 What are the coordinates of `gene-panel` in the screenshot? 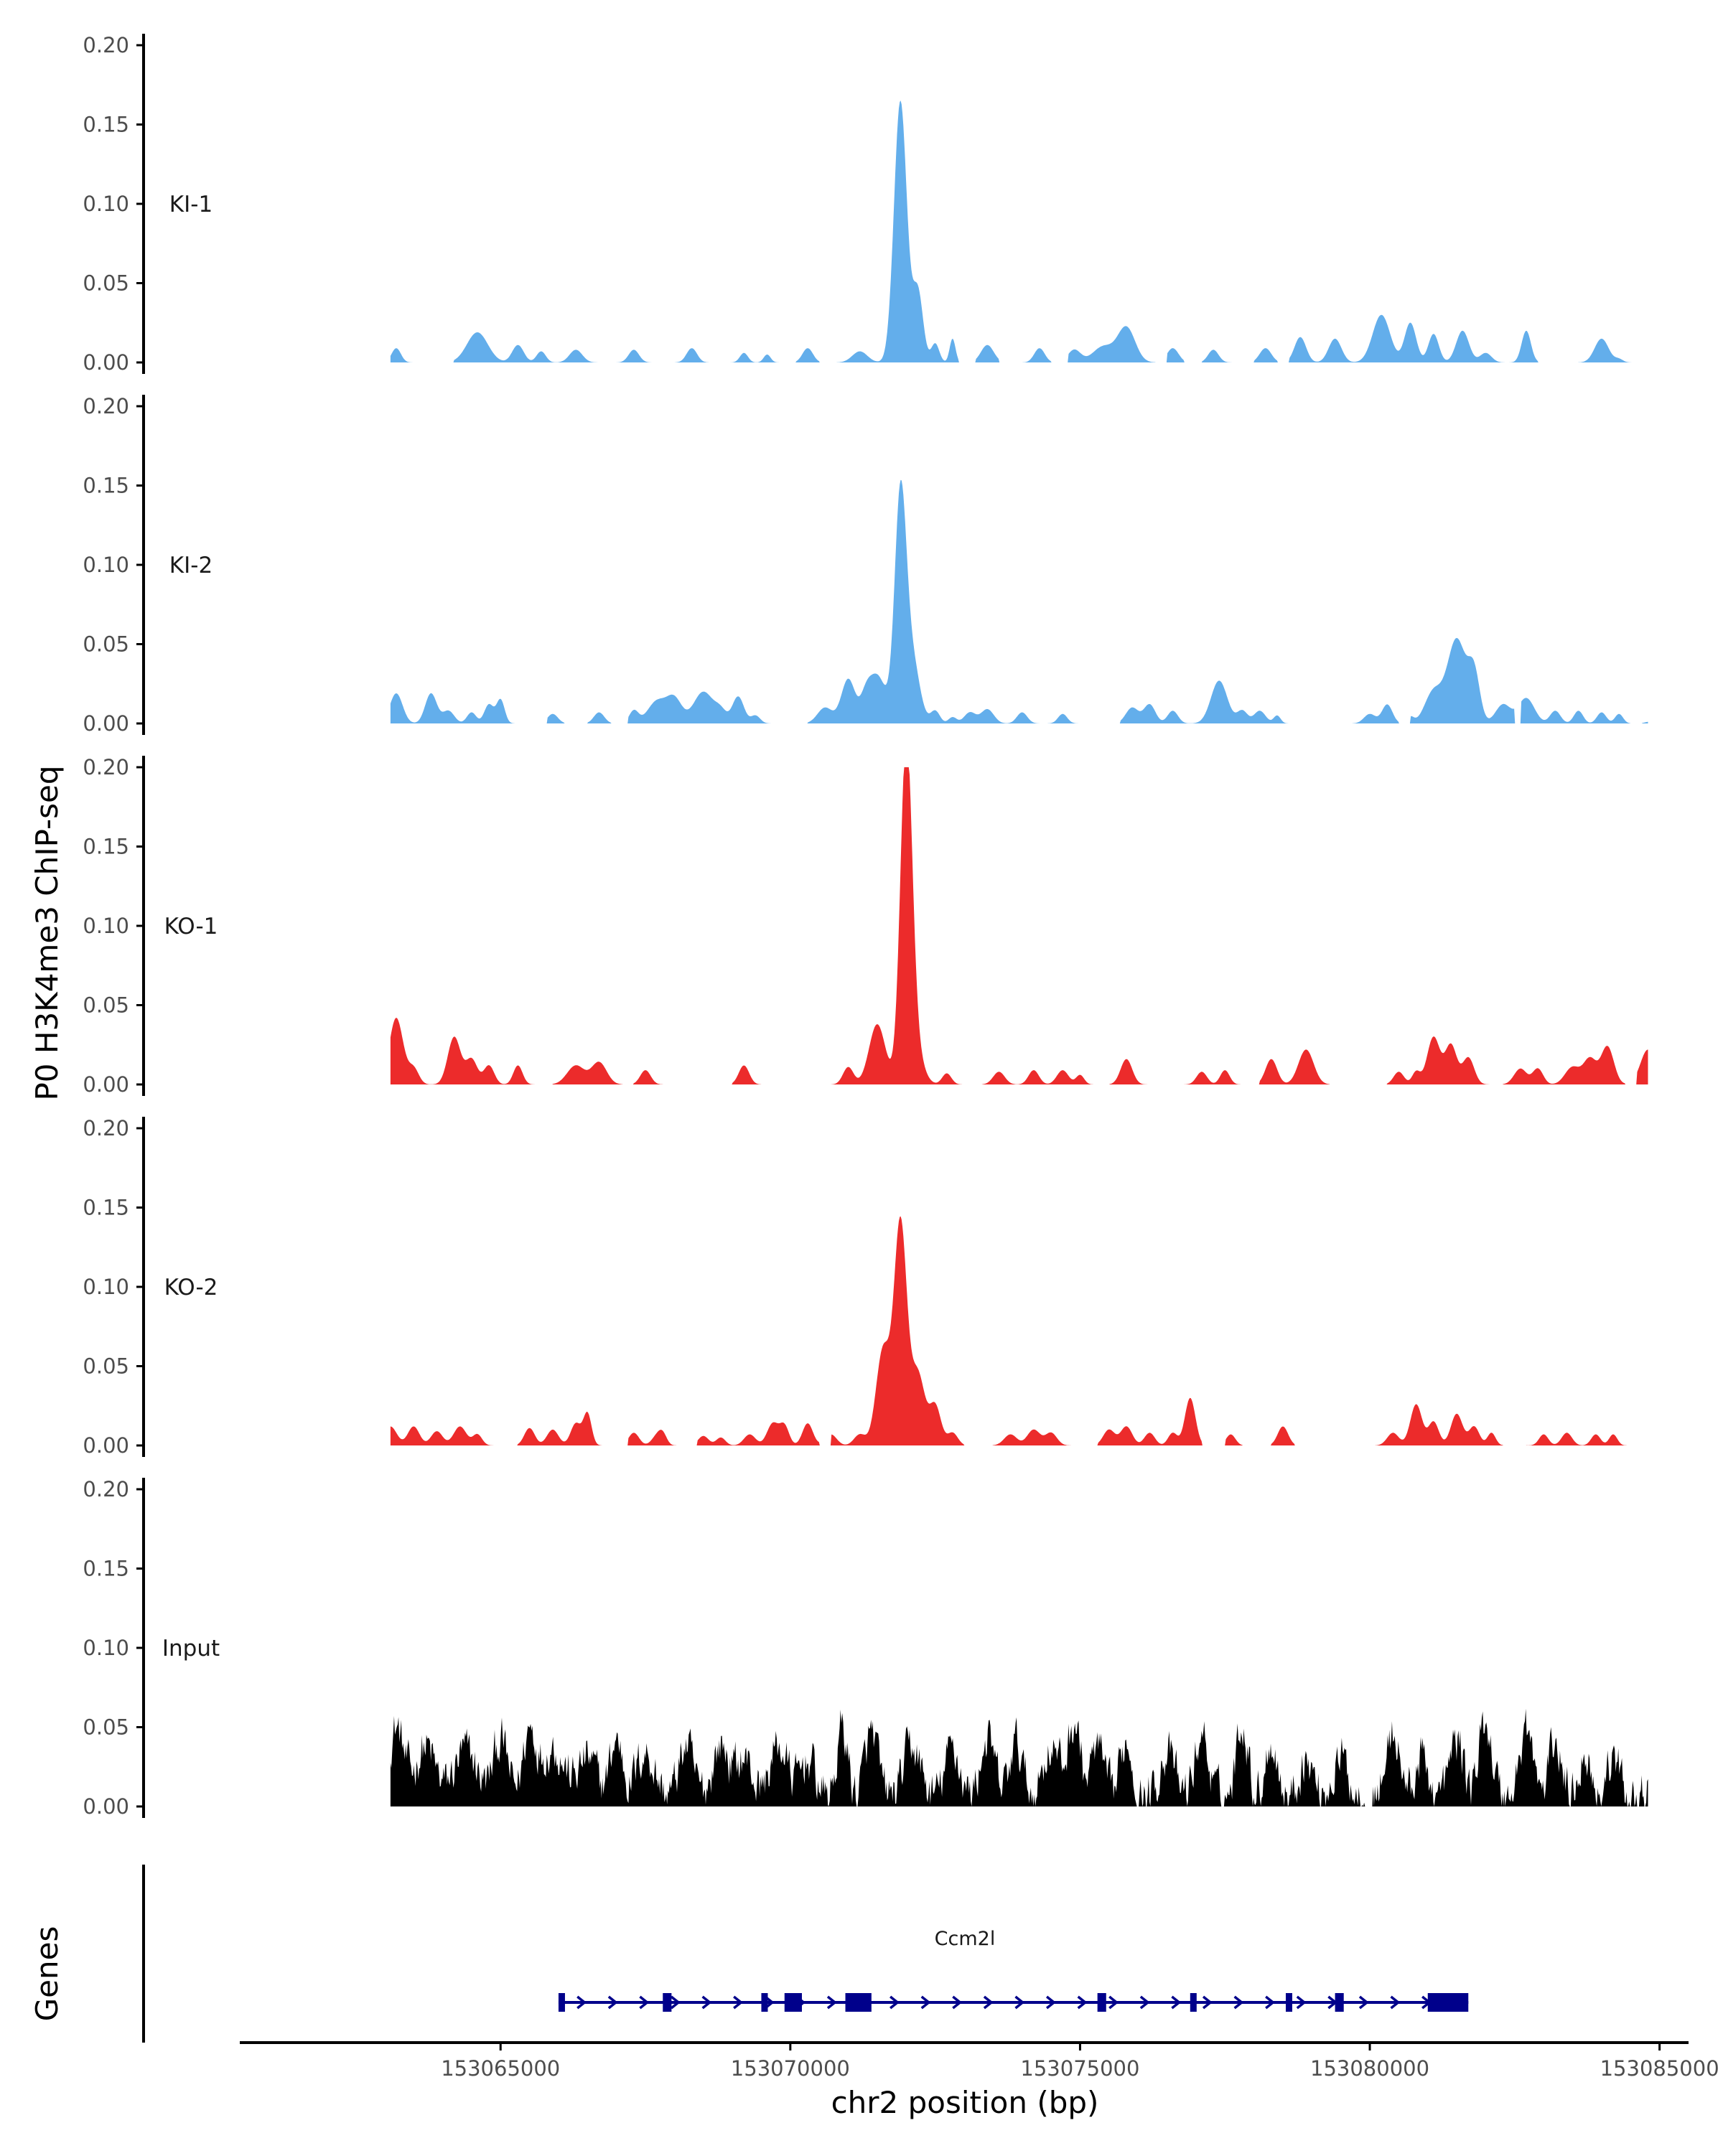 It's located at (805, 1954).